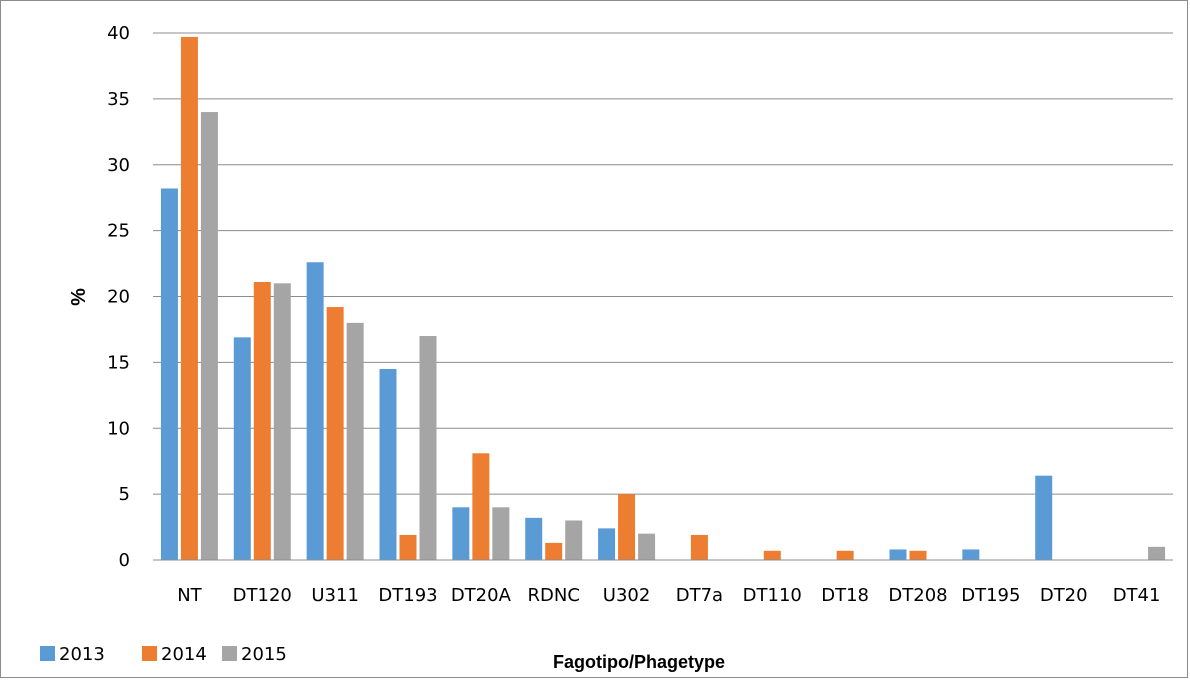 The width and height of the screenshot is (1190, 680). Describe the element at coordinates (1157, 553) in the screenshot. I see `bar-2015-DT41` at that location.